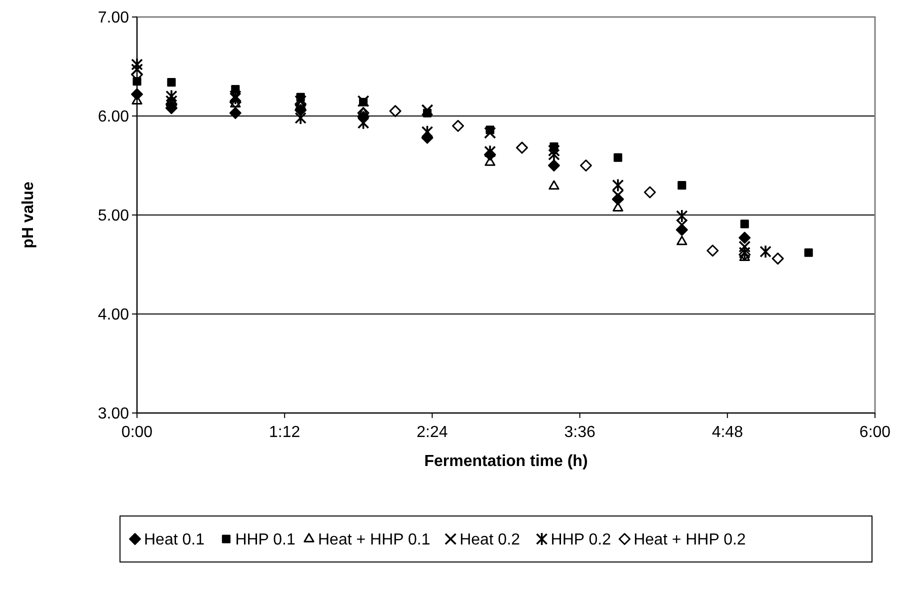 This screenshot has height=613, width=911. Describe the element at coordinates (265, 540) in the screenshot. I see `legend-label: HHP 0.1` at that location.